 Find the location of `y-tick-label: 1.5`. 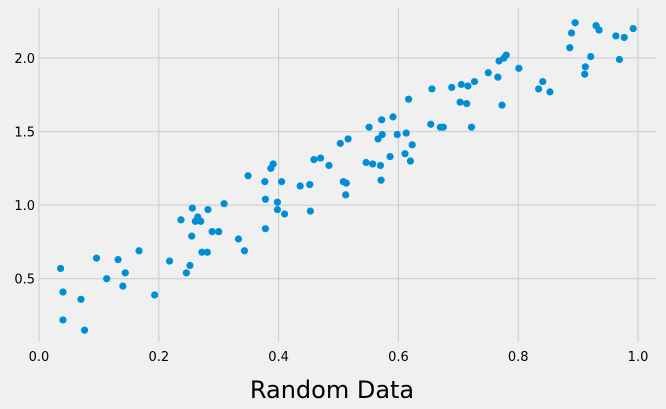

y-tick-label: 1.5 is located at coordinates (24, 133).